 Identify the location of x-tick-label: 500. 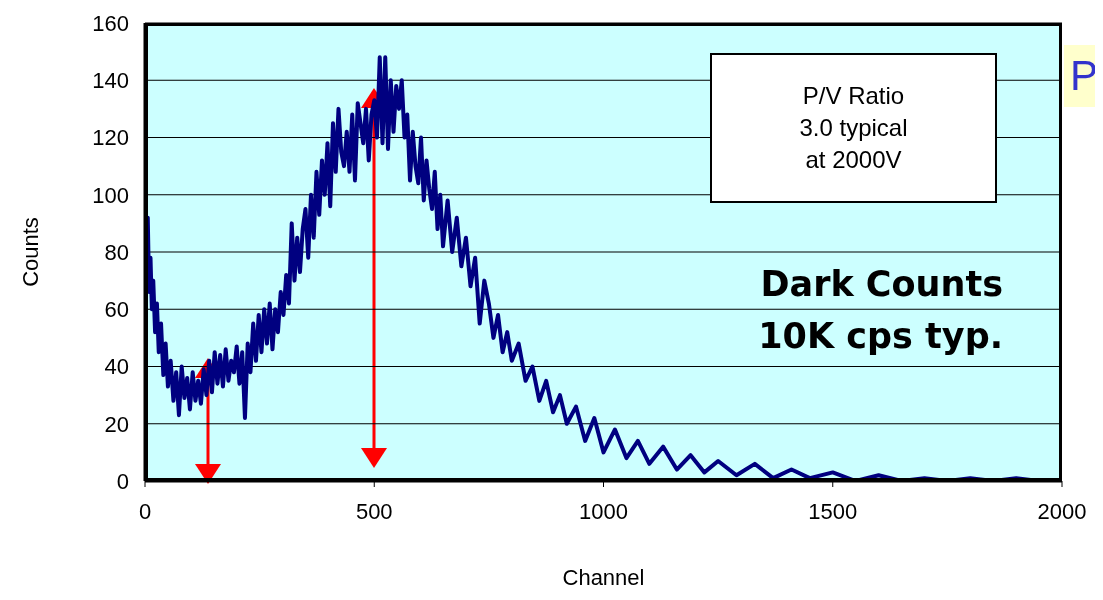
(374, 511).